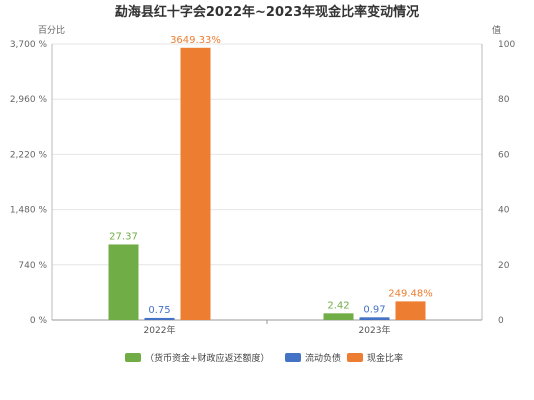 The width and height of the screenshot is (534, 400). What do you see at coordinates (267, 12) in the screenshot?
I see `chart-title: 勐海县红十字会2022年~2023年现金比率变动情况` at bounding box center [267, 12].